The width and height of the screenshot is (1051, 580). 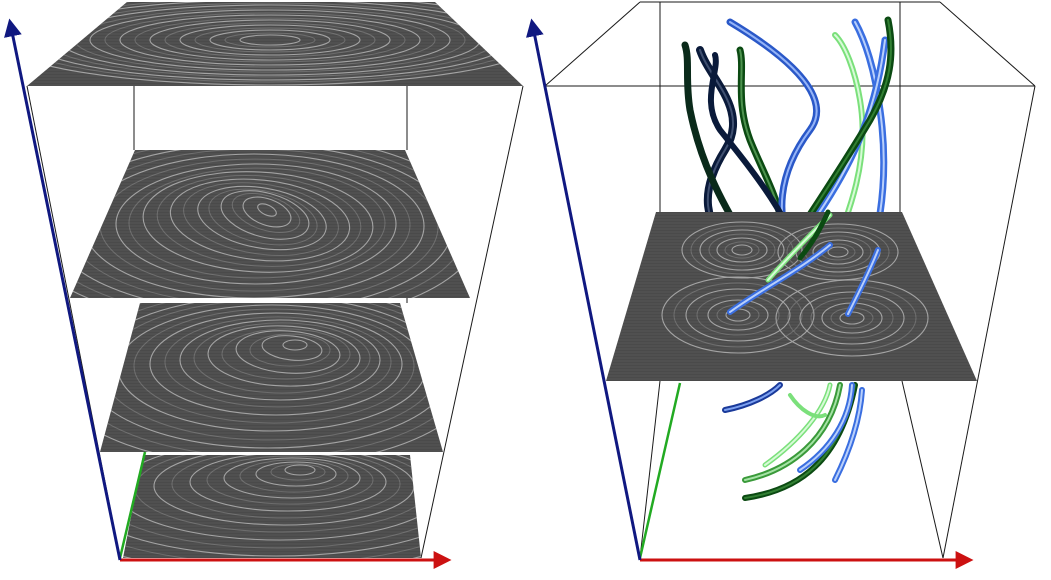 I want to click on left-y-axis, so click(x=132, y=505).